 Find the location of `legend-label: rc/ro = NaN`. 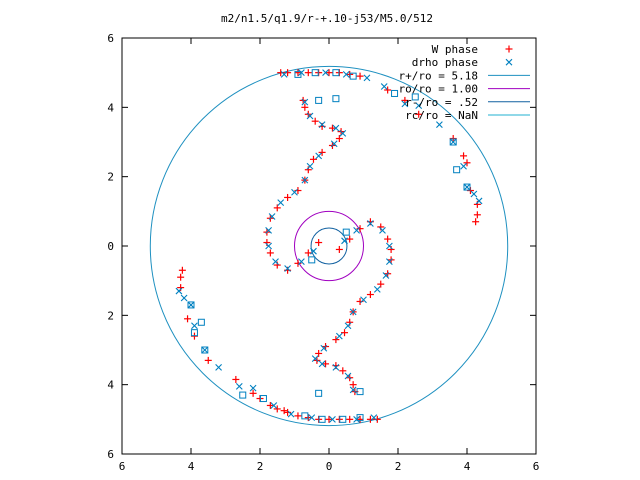

legend-label: rc/ro = NaN is located at coordinates (441, 115).